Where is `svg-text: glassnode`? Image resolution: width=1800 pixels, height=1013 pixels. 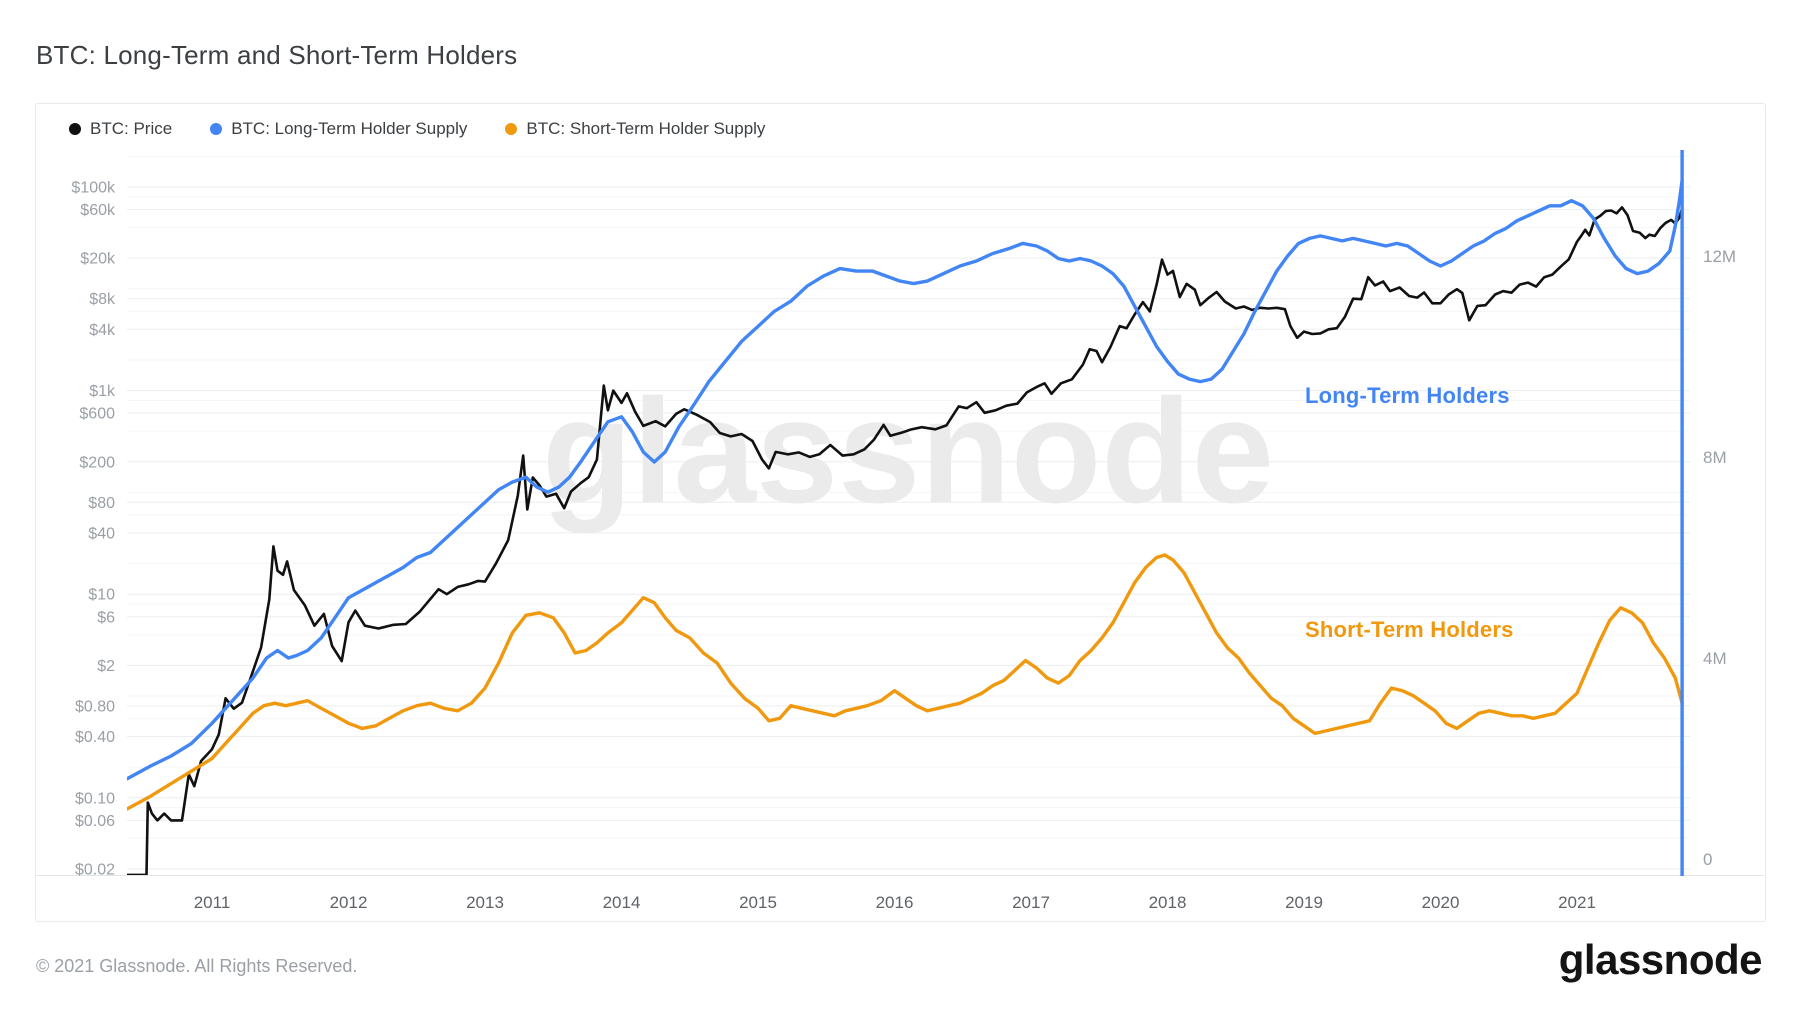
svg-text: glassnode is located at coordinates (908, 451).